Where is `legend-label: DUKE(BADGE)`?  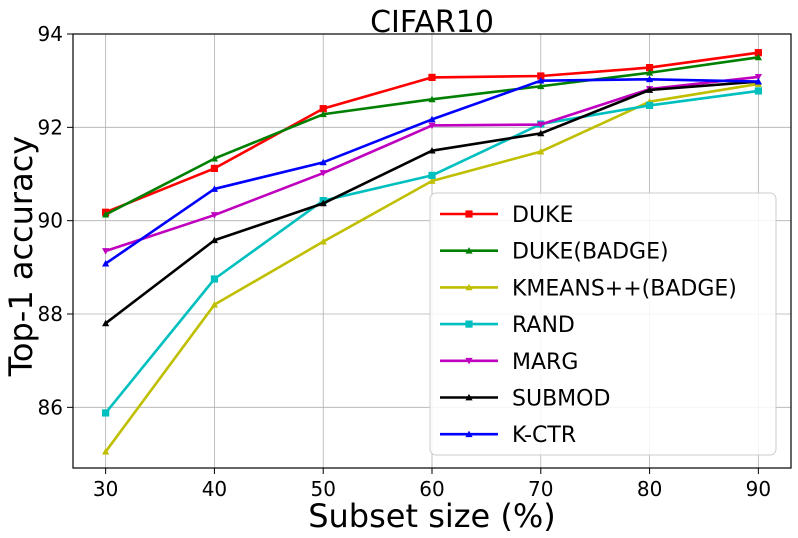 legend-label: DUKE(BADGE) is located at coordinates (590, 252).